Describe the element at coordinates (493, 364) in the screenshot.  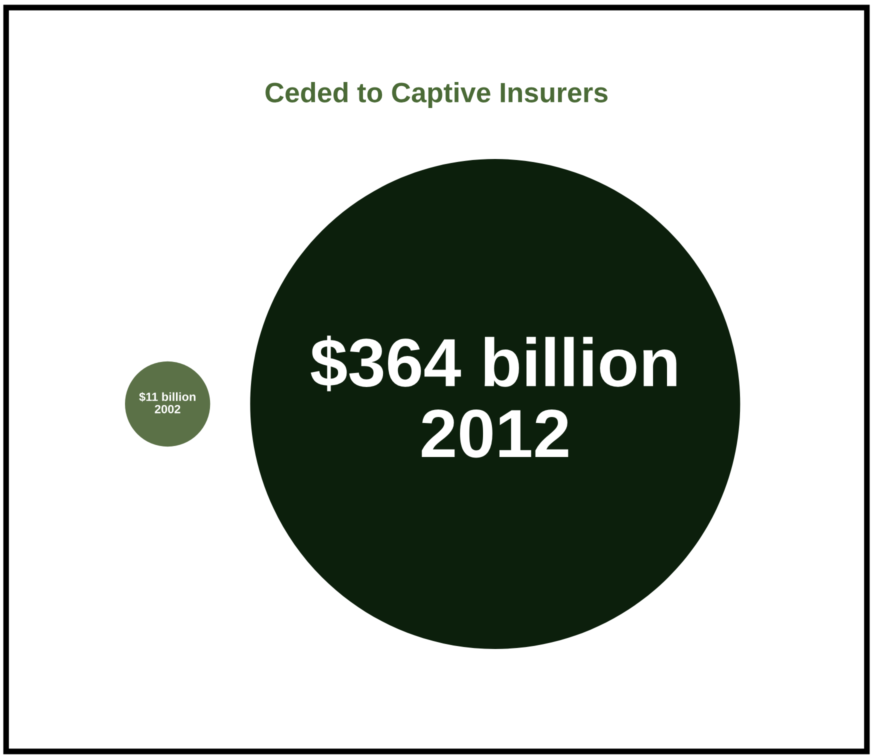
I see `data-label: $364 billion` at that location.